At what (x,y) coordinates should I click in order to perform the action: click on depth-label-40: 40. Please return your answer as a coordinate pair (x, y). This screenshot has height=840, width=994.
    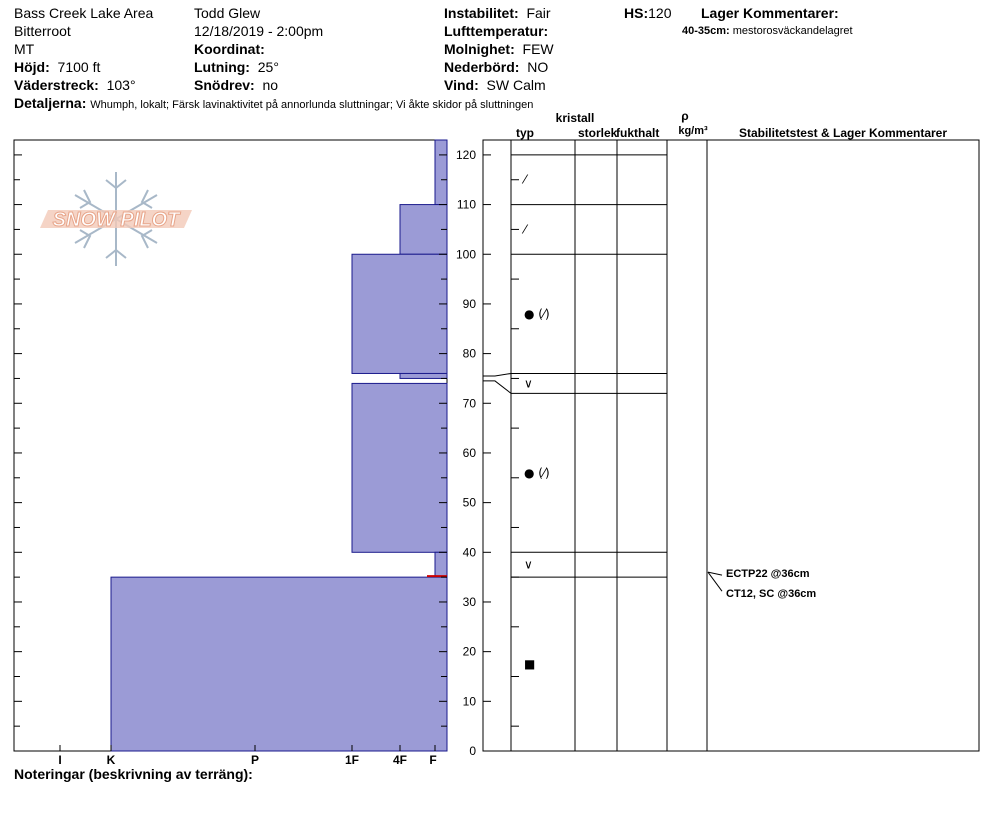
    Looking at the image, I should click on (470, 552).